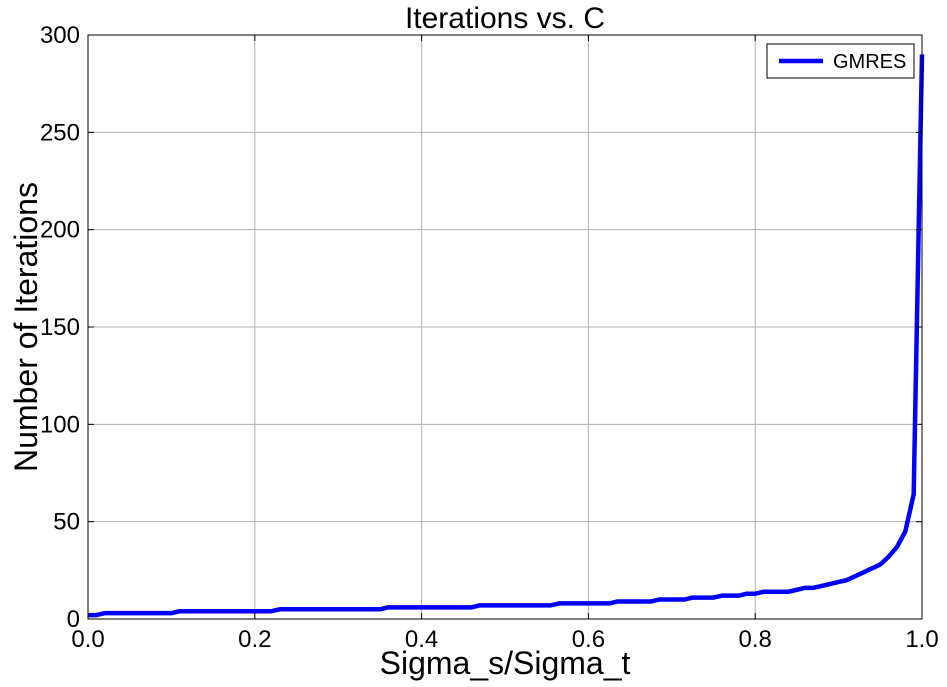 This screenshot has height=687, width=947. I want to click on legend: GMRES, so click(840, 61).